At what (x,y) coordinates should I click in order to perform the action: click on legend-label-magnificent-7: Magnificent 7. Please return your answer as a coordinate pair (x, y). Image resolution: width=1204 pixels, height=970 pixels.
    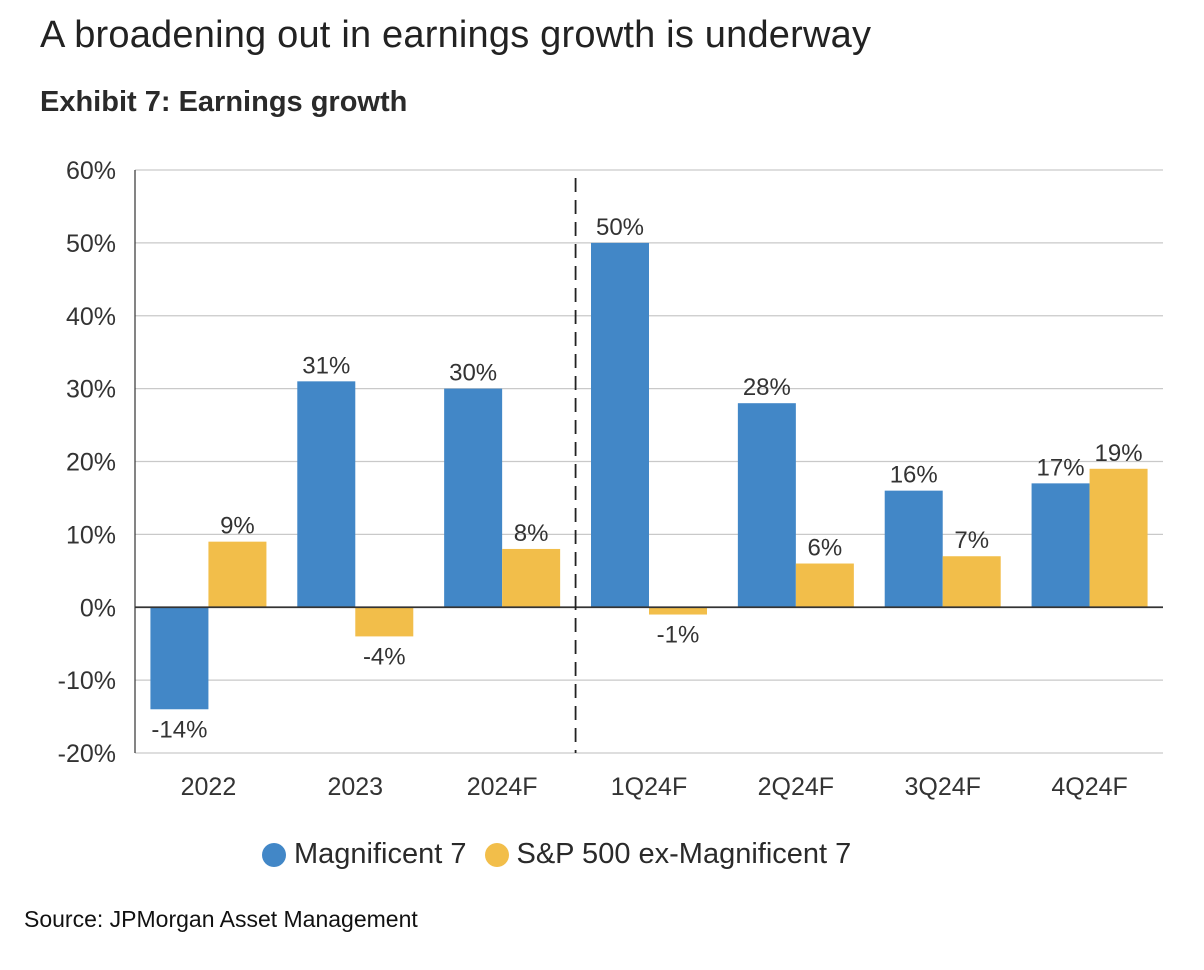
    Looking at the image, I should click on (380, 854).